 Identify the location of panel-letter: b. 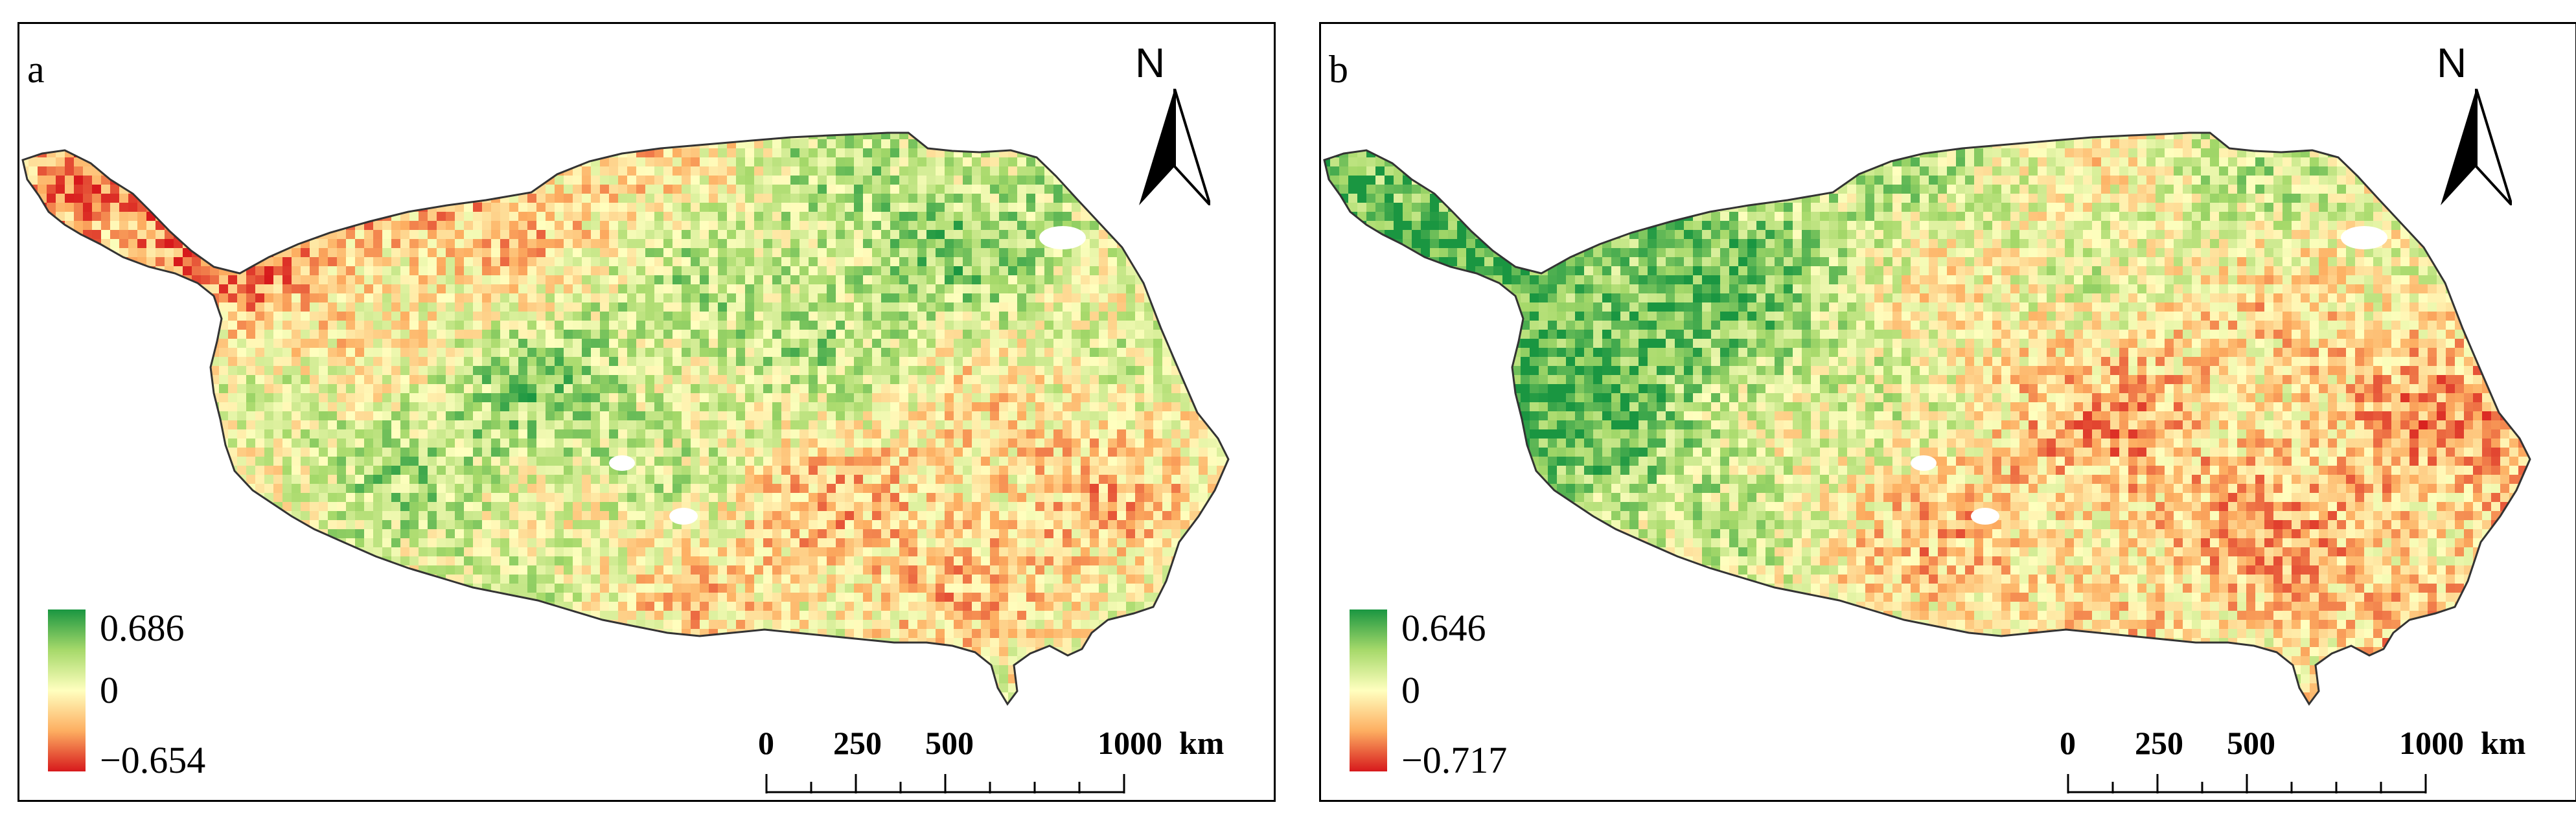
(1338, 69).